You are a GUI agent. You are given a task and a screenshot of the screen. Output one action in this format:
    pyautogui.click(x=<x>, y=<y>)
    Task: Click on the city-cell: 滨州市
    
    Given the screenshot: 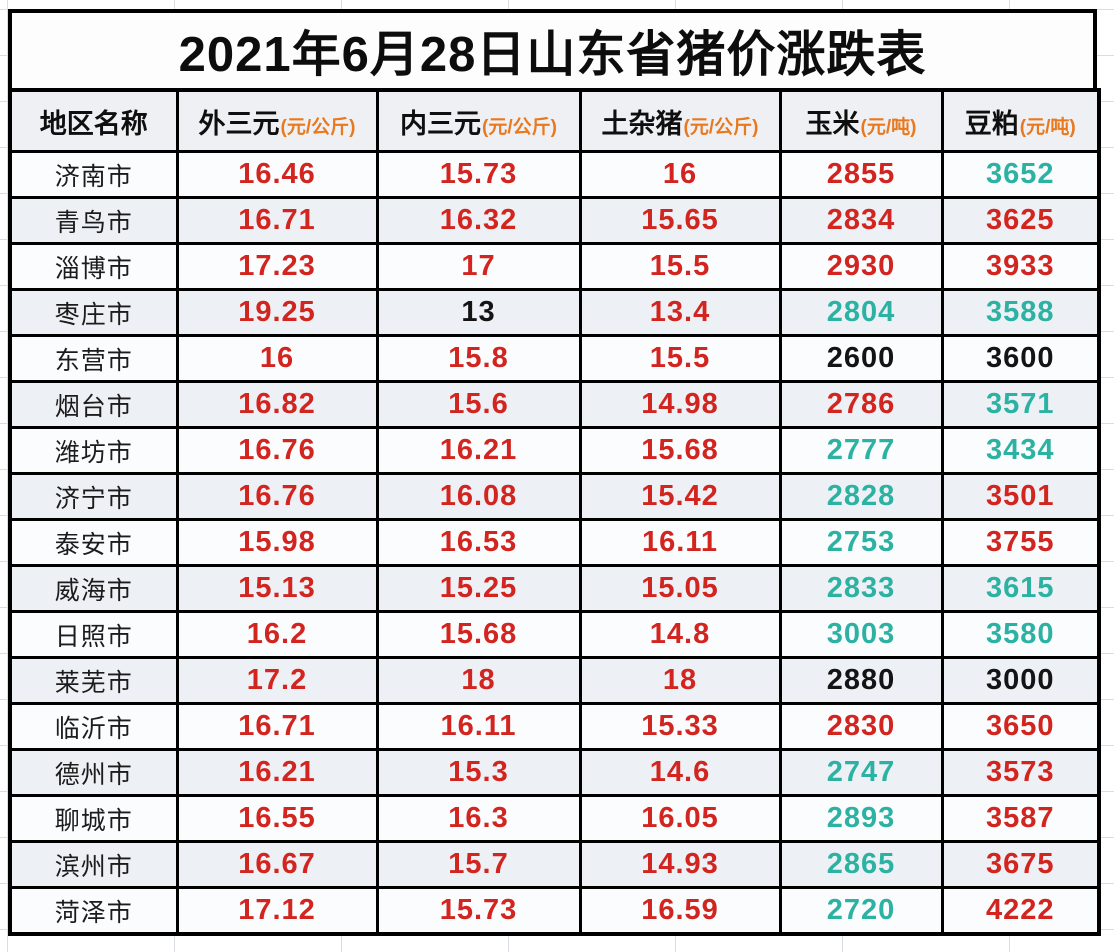 What is the action you would take?
    pyautogui.click(x=93, y=864)
    